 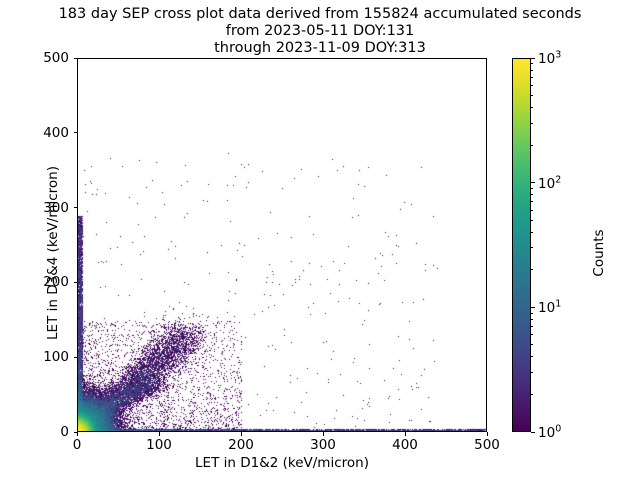 I want to click on y-axis-tick-label: 0, so click(x=64, y=432).